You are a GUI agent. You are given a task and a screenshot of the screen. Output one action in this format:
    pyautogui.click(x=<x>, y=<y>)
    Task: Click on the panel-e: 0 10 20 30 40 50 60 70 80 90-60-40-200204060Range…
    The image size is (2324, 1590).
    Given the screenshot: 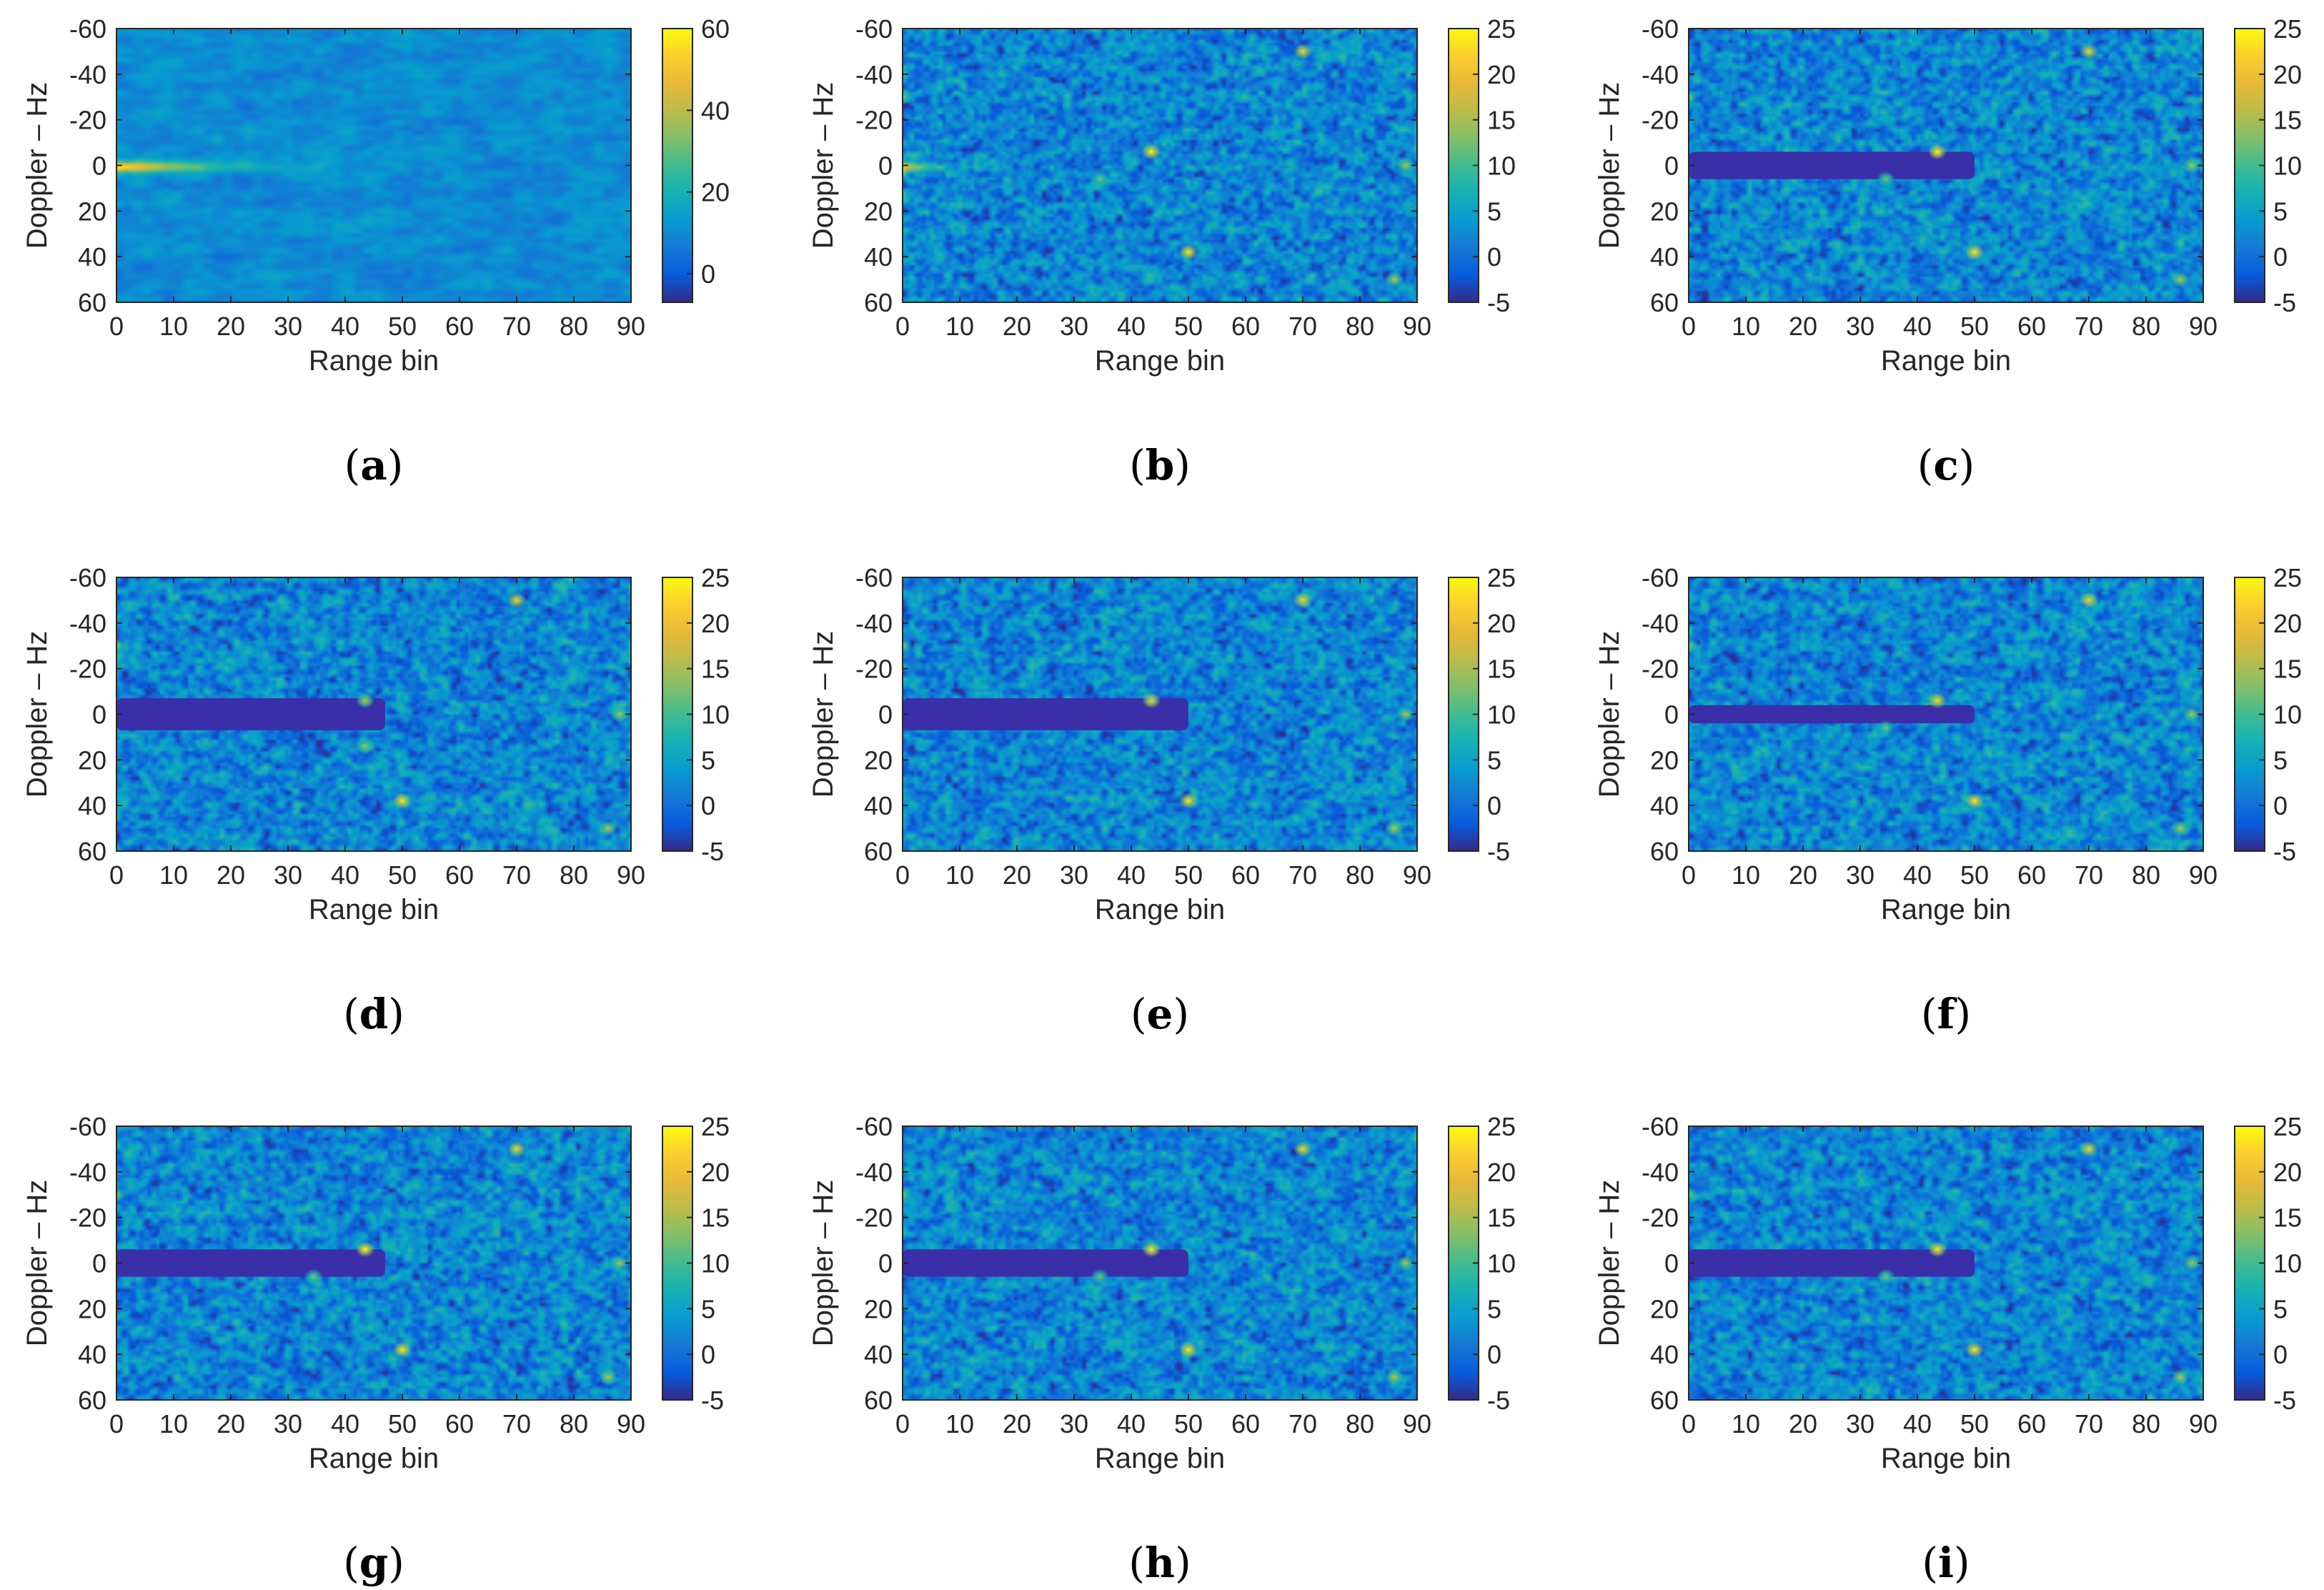 What is the action you would take?
    pyautogui.click(x=1162, y=800)
    